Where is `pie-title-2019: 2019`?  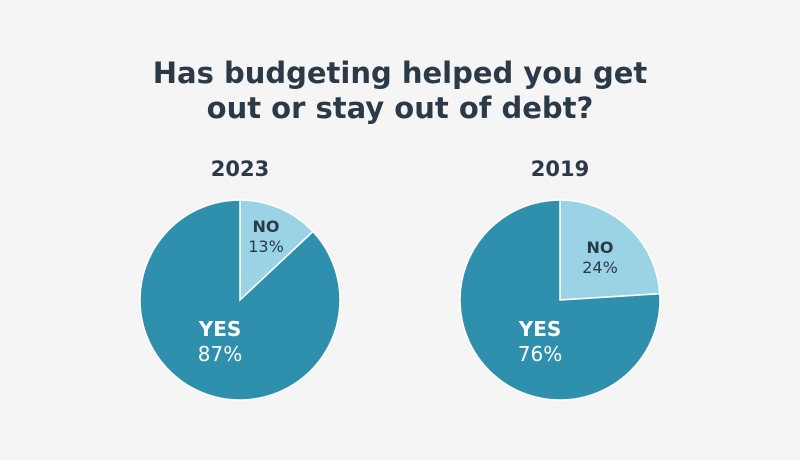
pie-title-2019: 2019 is located at coordinates (560, 169).